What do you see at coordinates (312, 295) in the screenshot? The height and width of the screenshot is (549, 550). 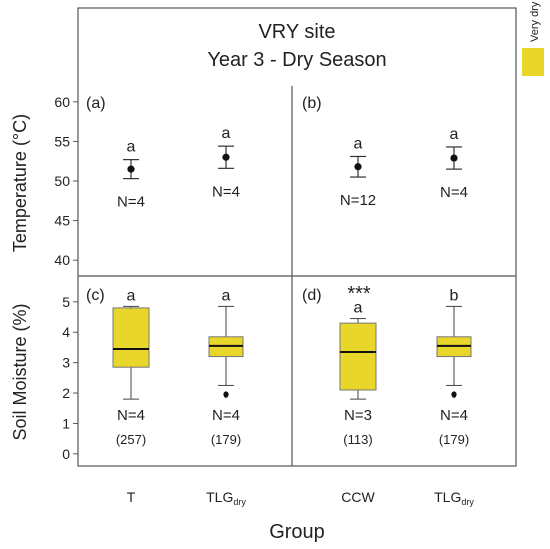 I see `panel-tag-d: (d)` at bounding box center [312, 295].